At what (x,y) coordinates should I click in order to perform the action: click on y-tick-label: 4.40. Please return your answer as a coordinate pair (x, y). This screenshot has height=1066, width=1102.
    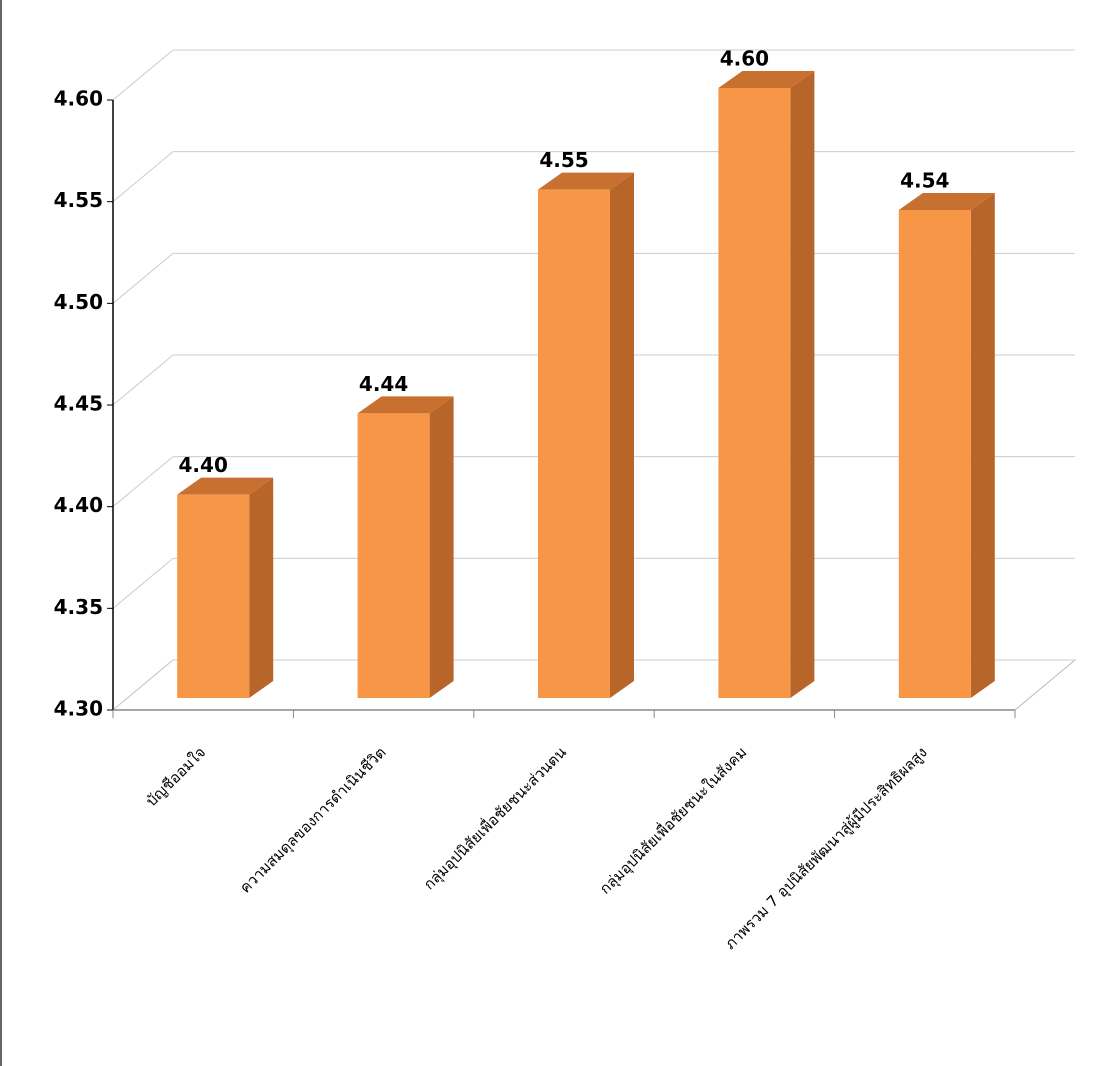
    Looking at the image, I should click on (78, 505).